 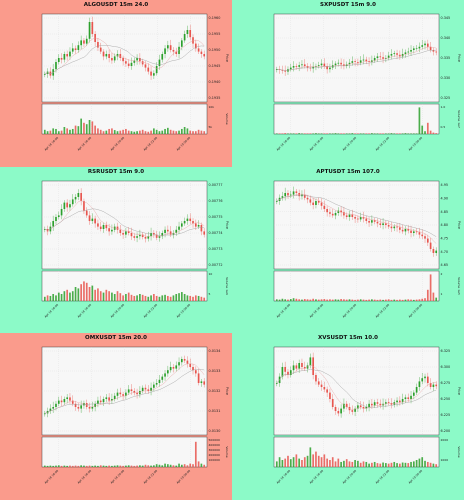 I want to click on volume-tick-label: 2, so click(x=442, y=274).